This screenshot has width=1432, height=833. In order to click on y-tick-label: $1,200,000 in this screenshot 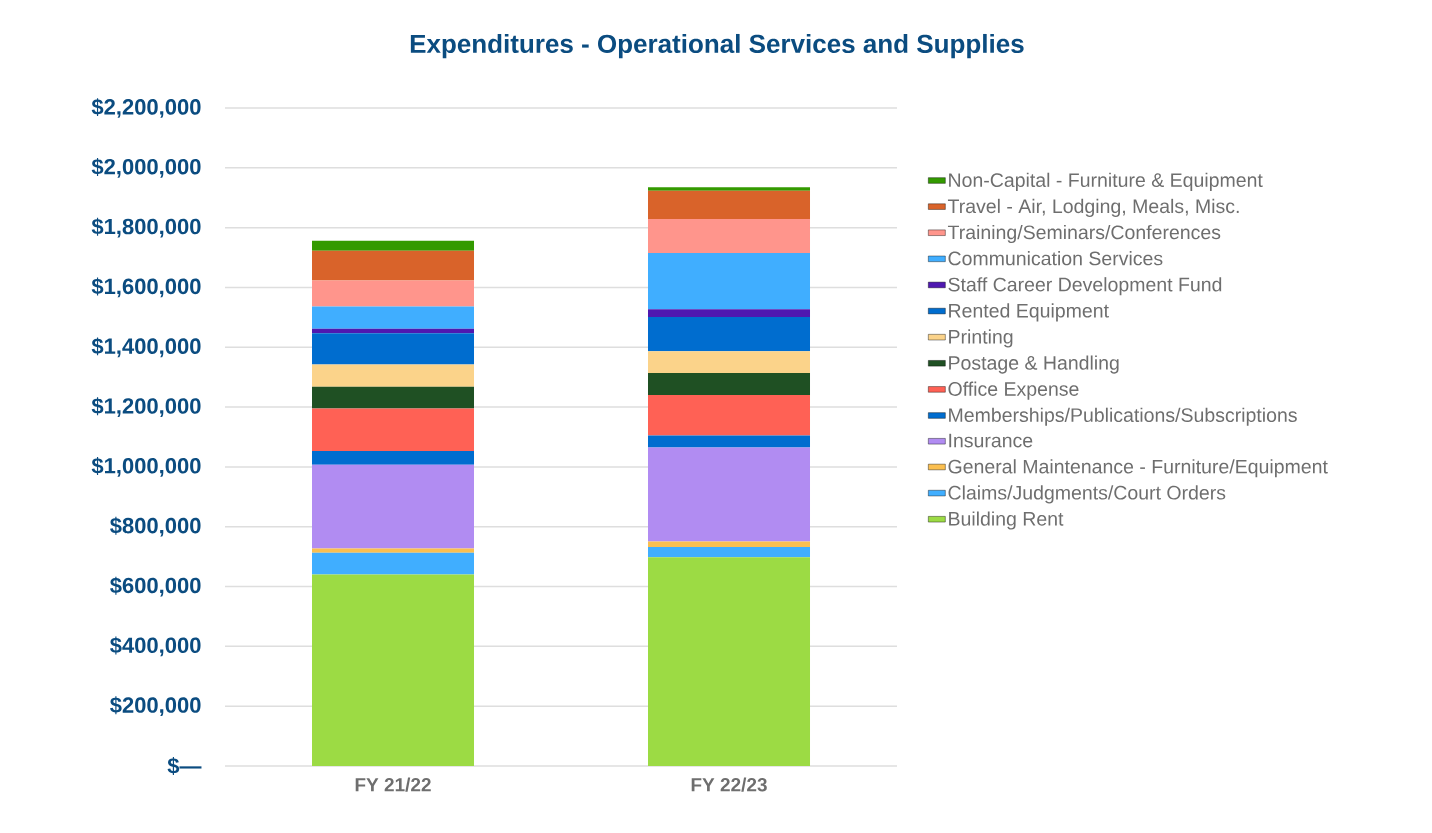, I will do `click(146, 407)`.